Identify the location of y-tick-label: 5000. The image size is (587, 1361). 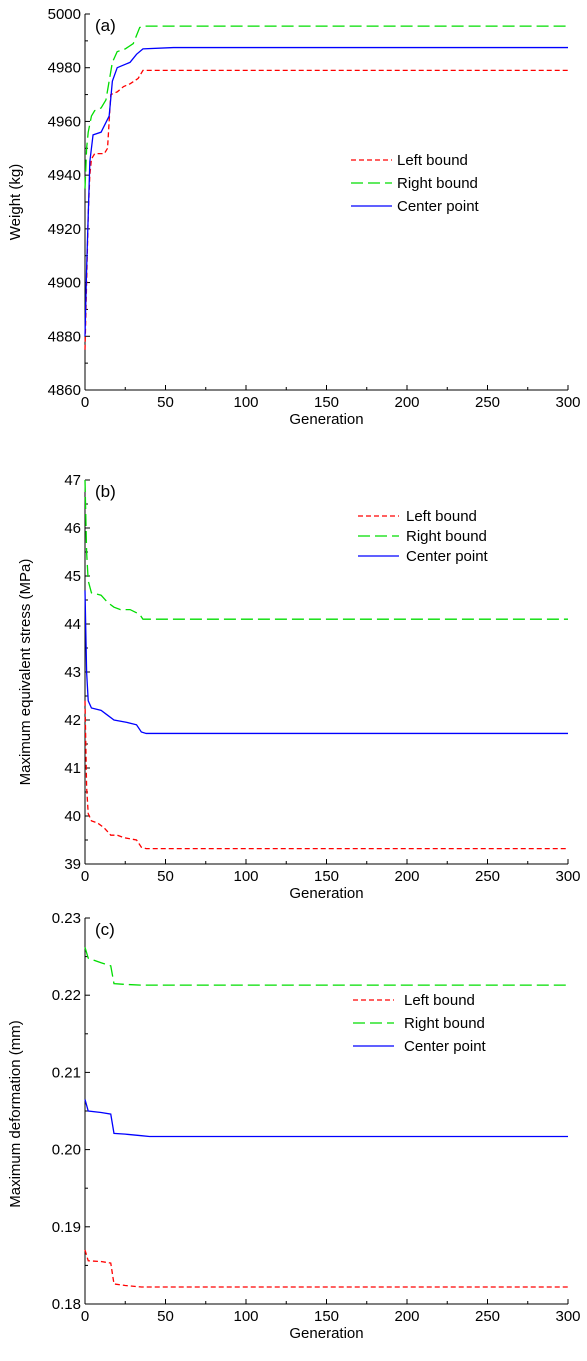
(64, 14).